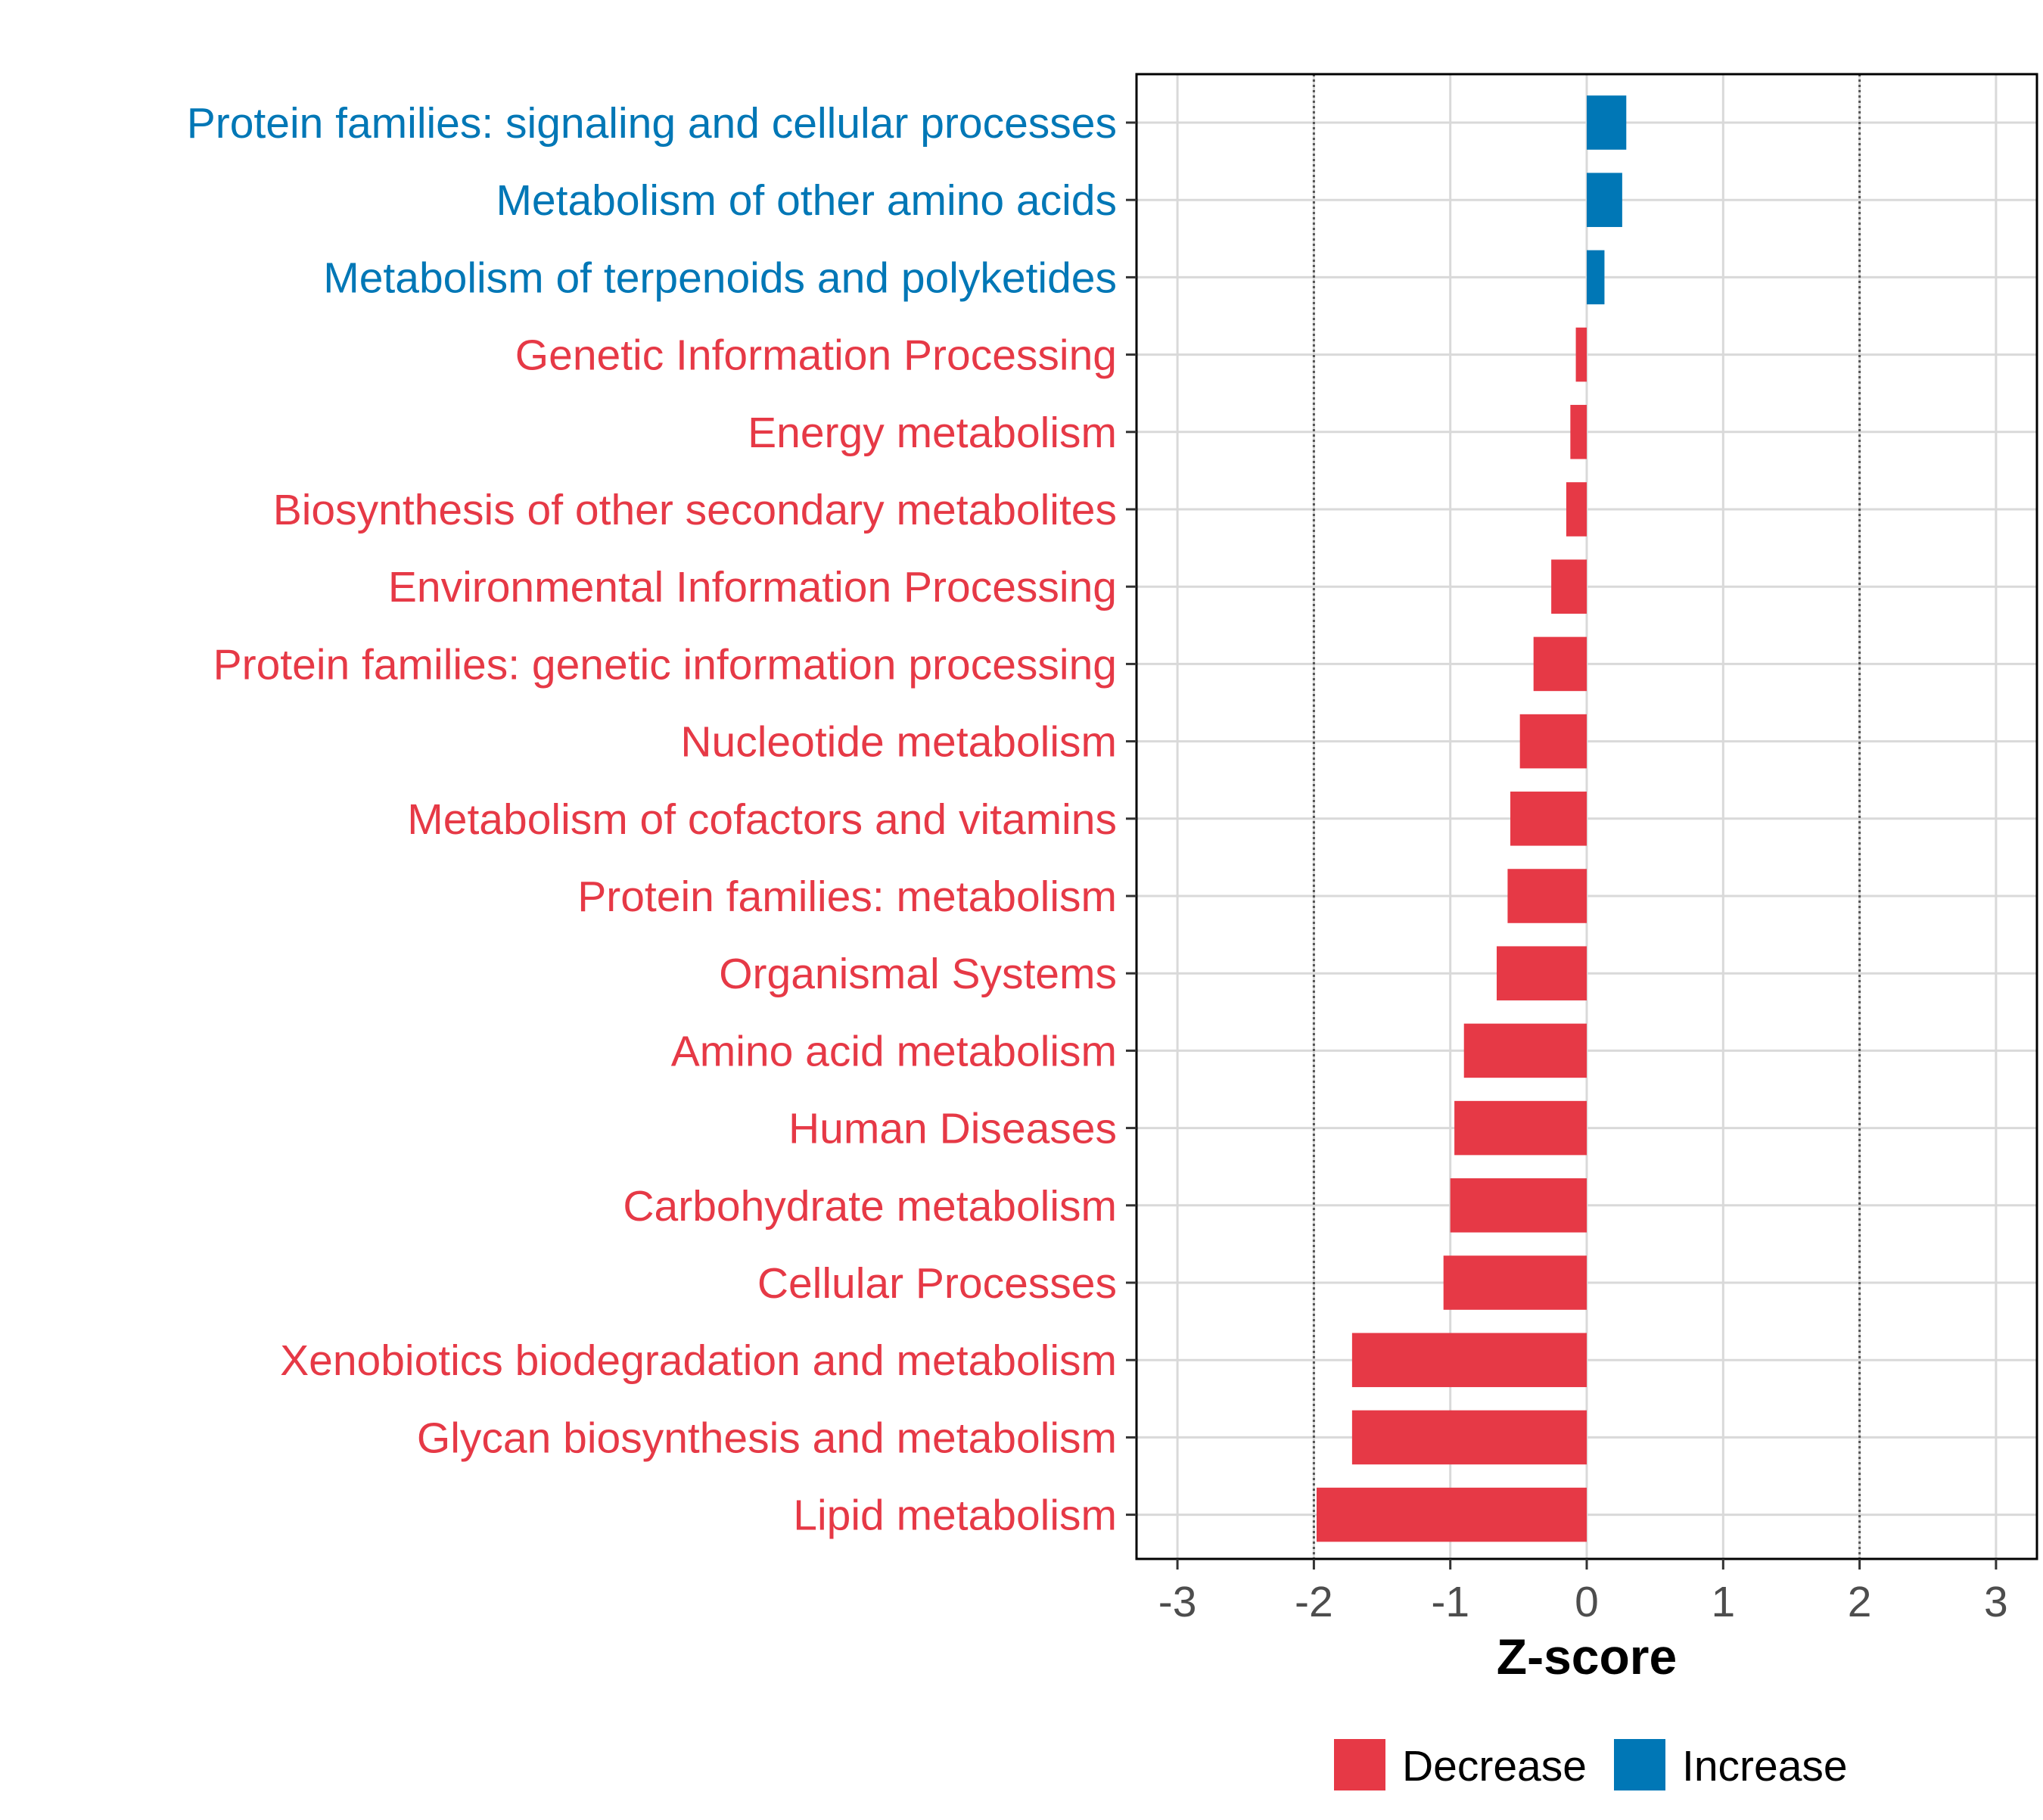 Image resolution: width=2043 pixels, height=1820 pixels. What do you see at coordinates (899, 742) in the screenshot?
I see `category-label-8: Nucleotide metabolism` at bounding box center [899, 742].